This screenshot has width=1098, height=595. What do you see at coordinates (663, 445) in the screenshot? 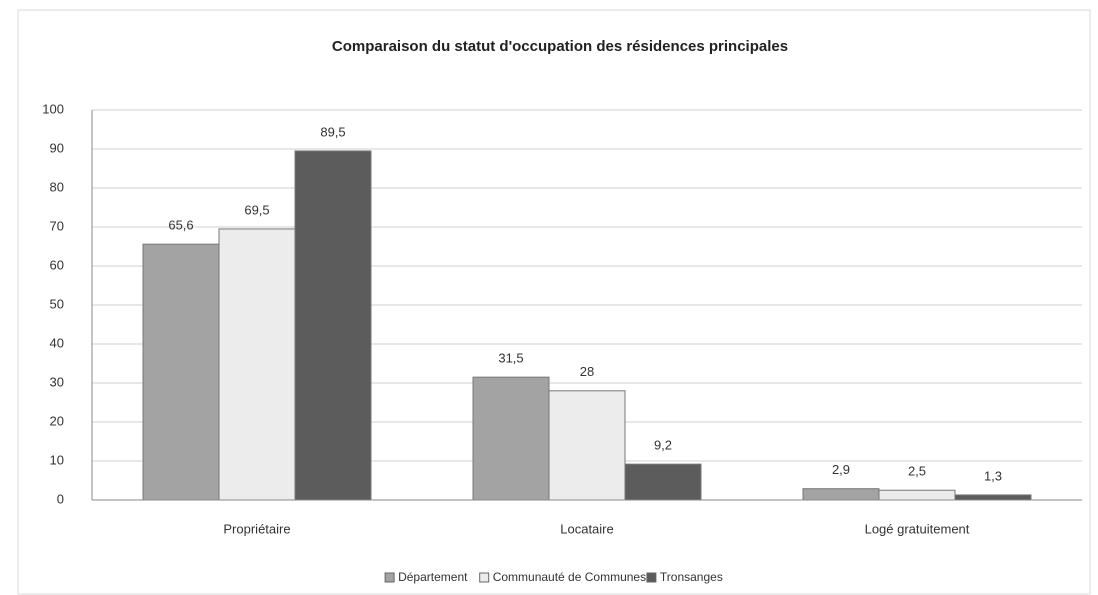
I see `value-label: 9,2` at bounding box center [663, 445].